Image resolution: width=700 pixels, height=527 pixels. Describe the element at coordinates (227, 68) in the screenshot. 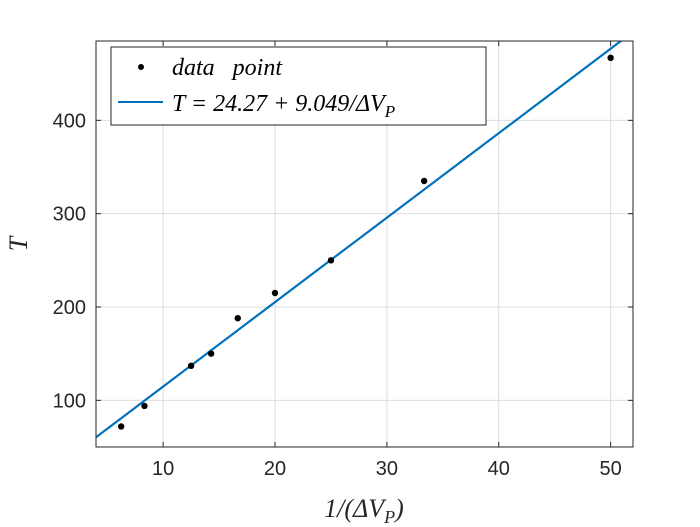

I see `legend-entry-data-point: data point` at that location.